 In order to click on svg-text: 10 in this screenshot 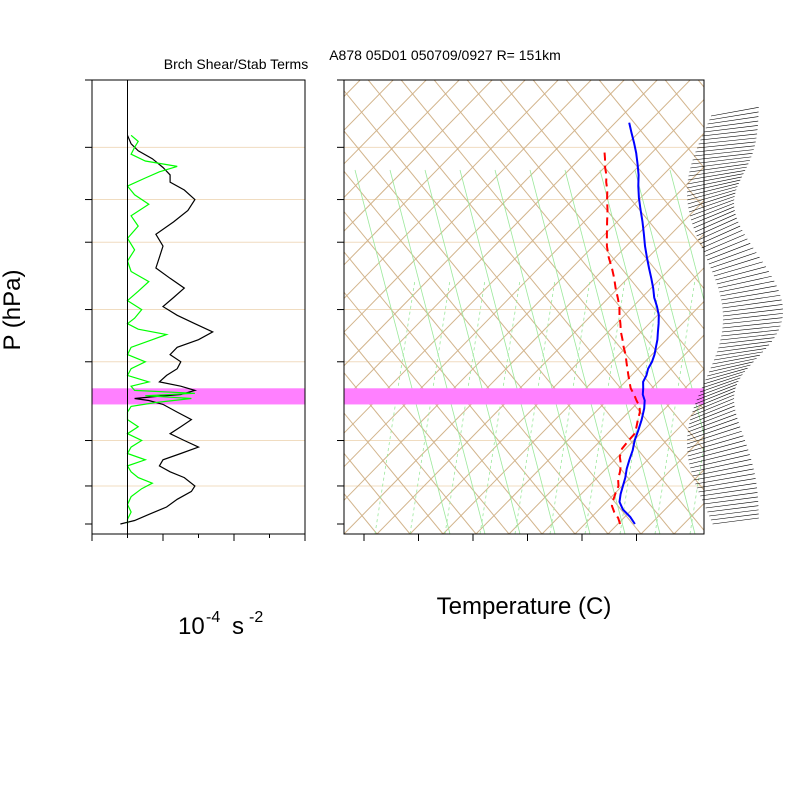, I will do `click(191, 626)`.